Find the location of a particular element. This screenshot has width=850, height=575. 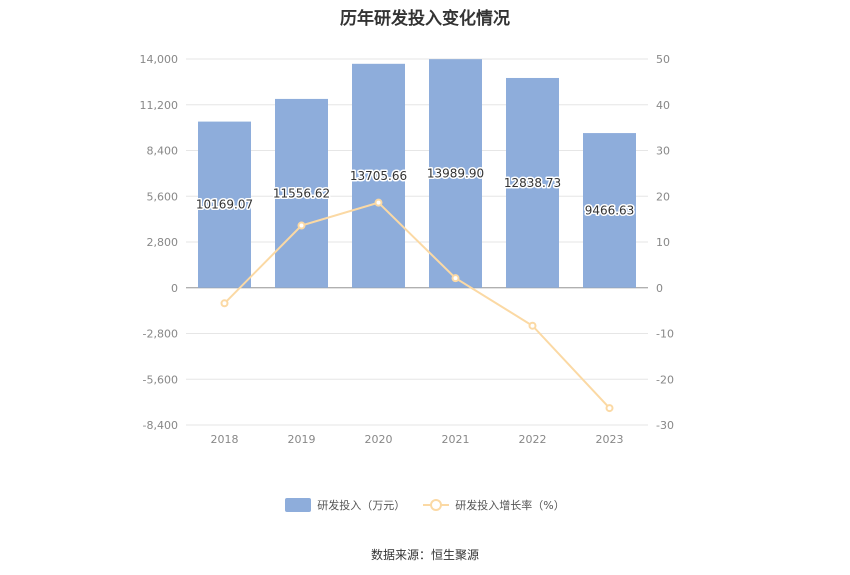

bar-2021 is located at coordinates (455, 173).